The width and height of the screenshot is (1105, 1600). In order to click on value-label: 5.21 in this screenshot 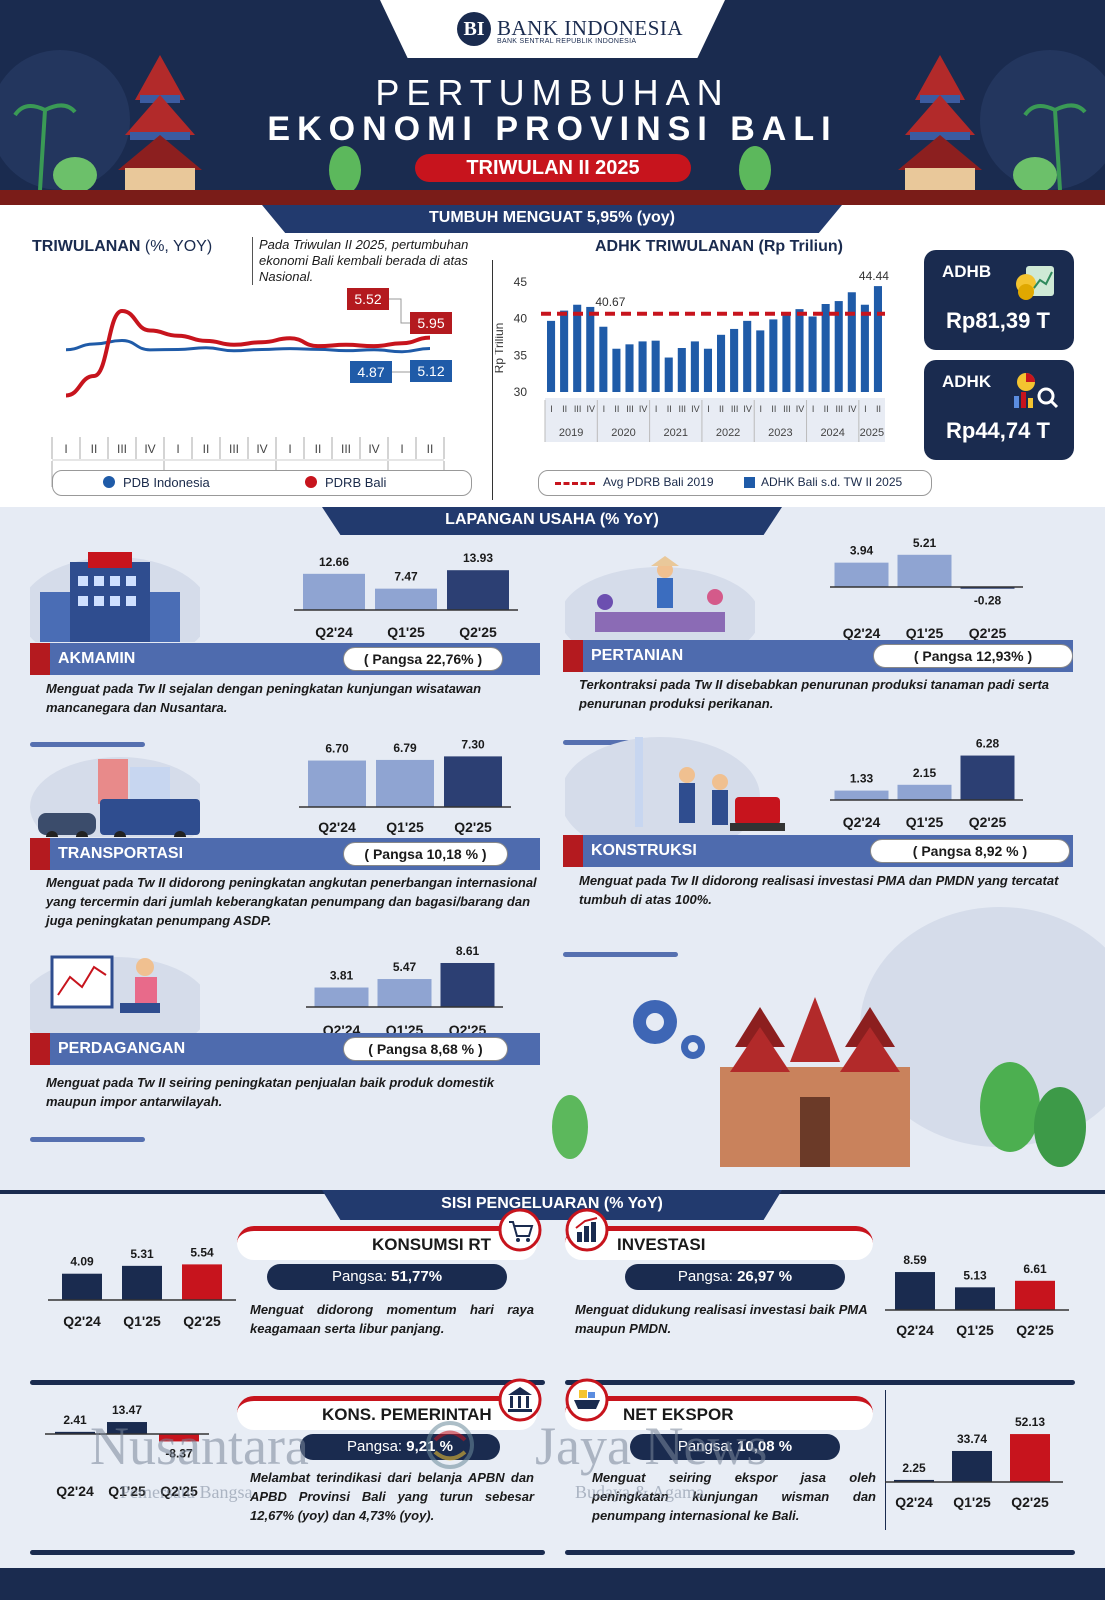, I will do `click(925, 543)`.